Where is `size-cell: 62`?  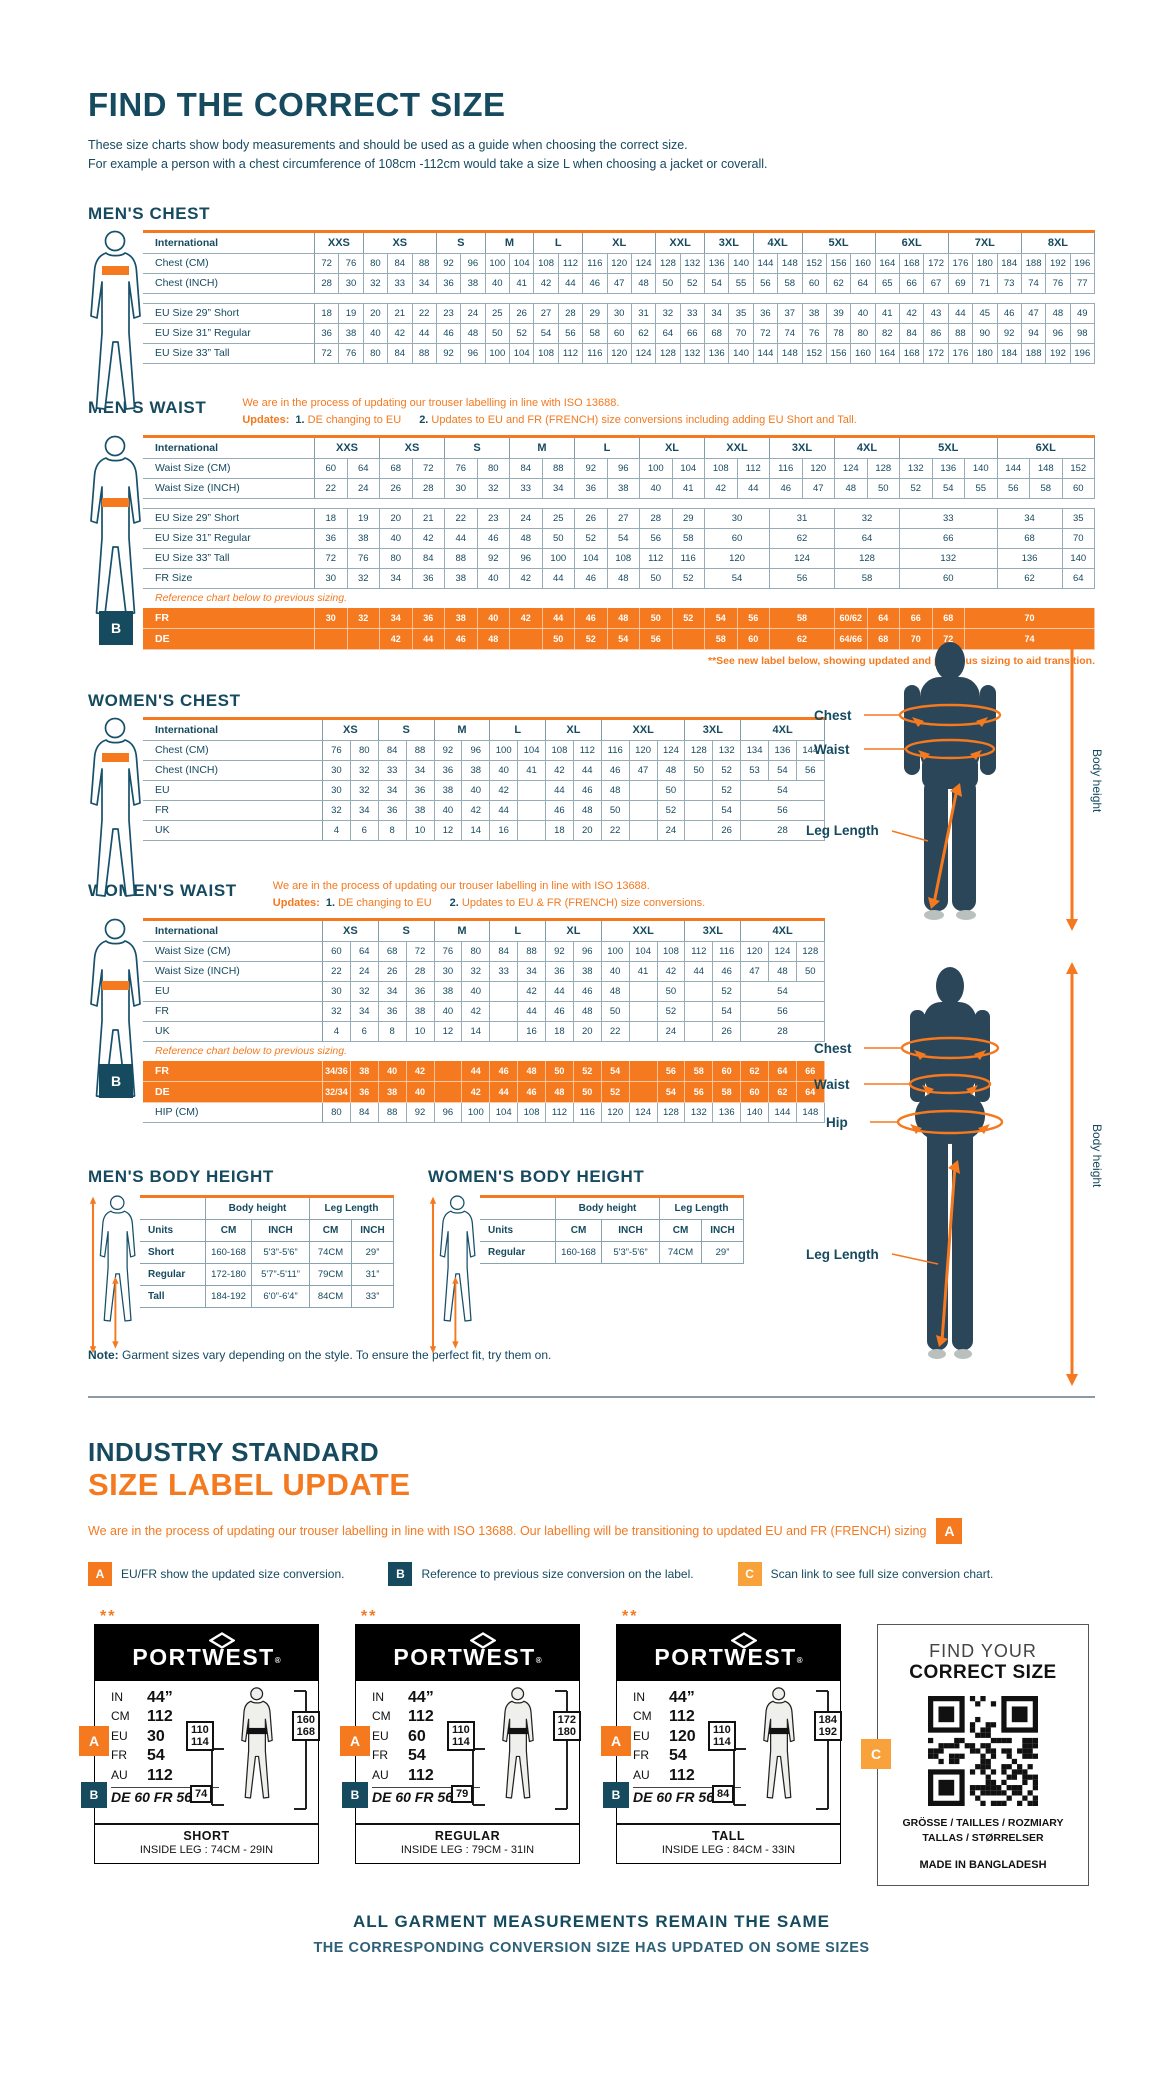
size-cell: 62 is located at coordinates (839, 283).